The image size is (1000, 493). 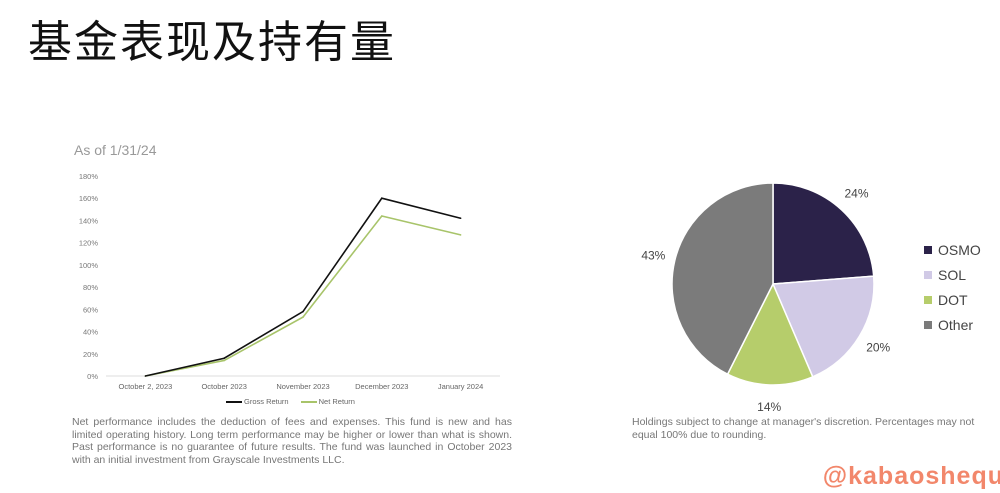 What do you see at coordinates (381, 386) in the screenshot?
I see `x-tick-label: December 2023` at bounding box center [381, 386].